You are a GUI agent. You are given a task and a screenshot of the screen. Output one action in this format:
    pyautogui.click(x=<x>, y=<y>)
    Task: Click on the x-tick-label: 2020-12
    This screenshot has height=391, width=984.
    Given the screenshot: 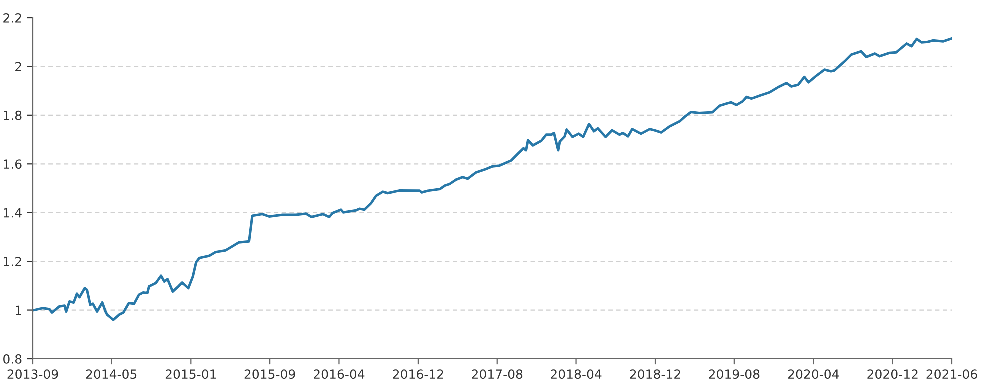 What is the action you would take?
    pyautogui.click(x=893, y=375)
    